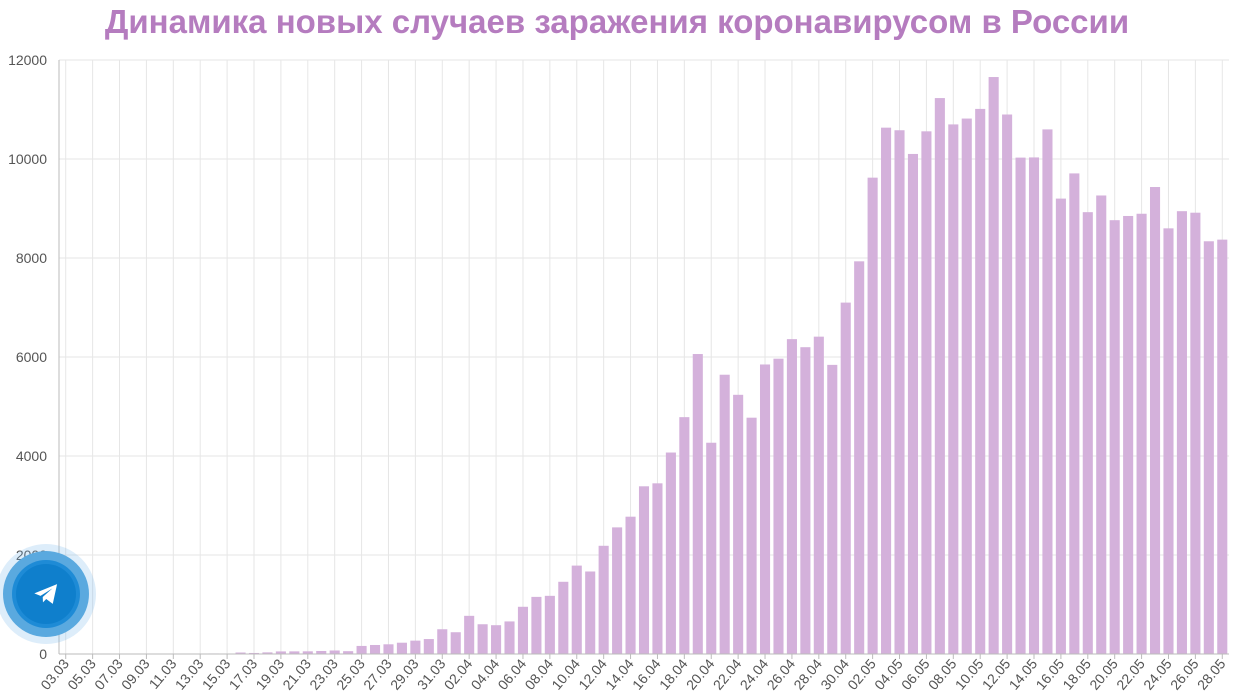 This screenshot has height=700, width=1234. Describe the element at coordinates (162, 673) in the screenshot. I see `x-tick-label: 11.03` at that location.